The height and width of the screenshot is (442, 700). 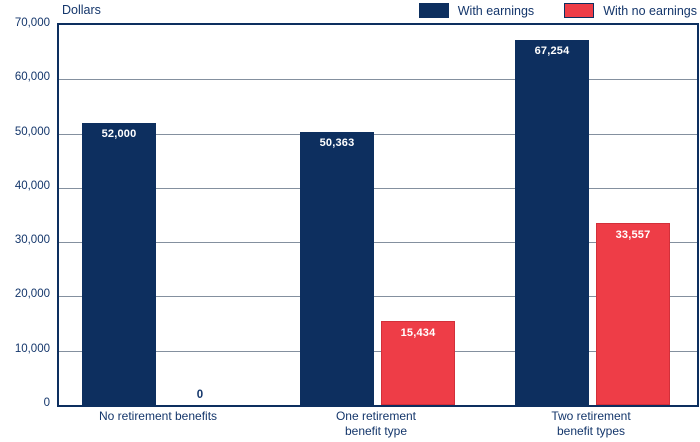 What do you see at coordinates (32, 186) in the screenshot?
I see `y-tick-label: 40,000` at bounding box center [32, 186].